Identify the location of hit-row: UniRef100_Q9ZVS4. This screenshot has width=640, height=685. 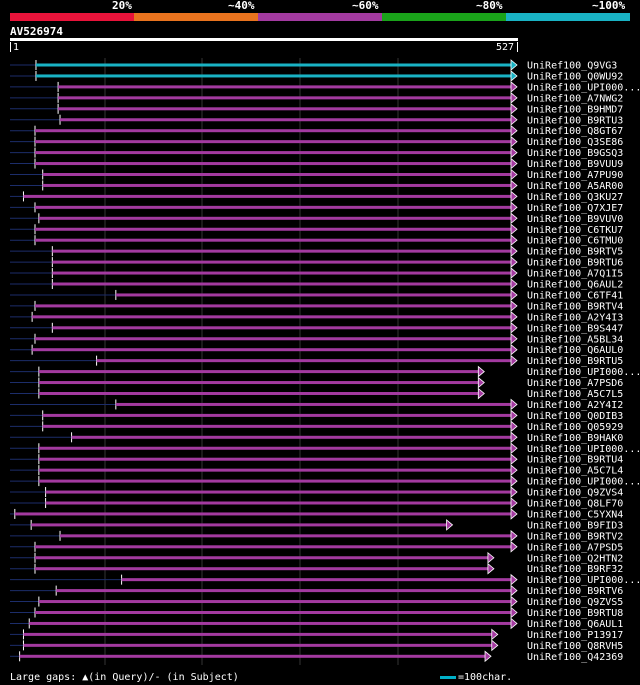
(316, 492).